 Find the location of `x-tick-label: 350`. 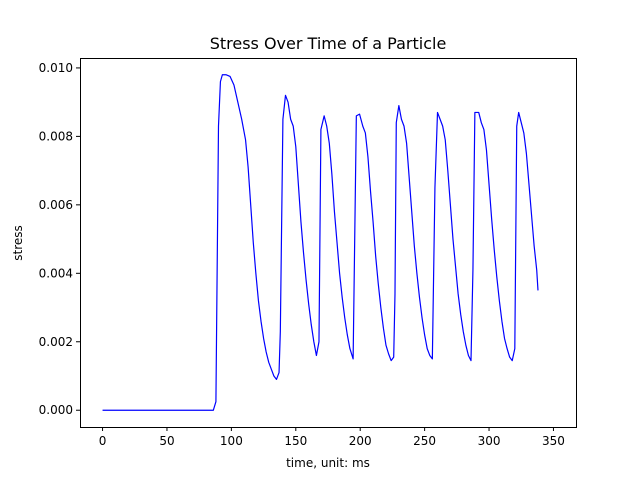

x-tick-label: 350 is located at coordinates (553, 441).